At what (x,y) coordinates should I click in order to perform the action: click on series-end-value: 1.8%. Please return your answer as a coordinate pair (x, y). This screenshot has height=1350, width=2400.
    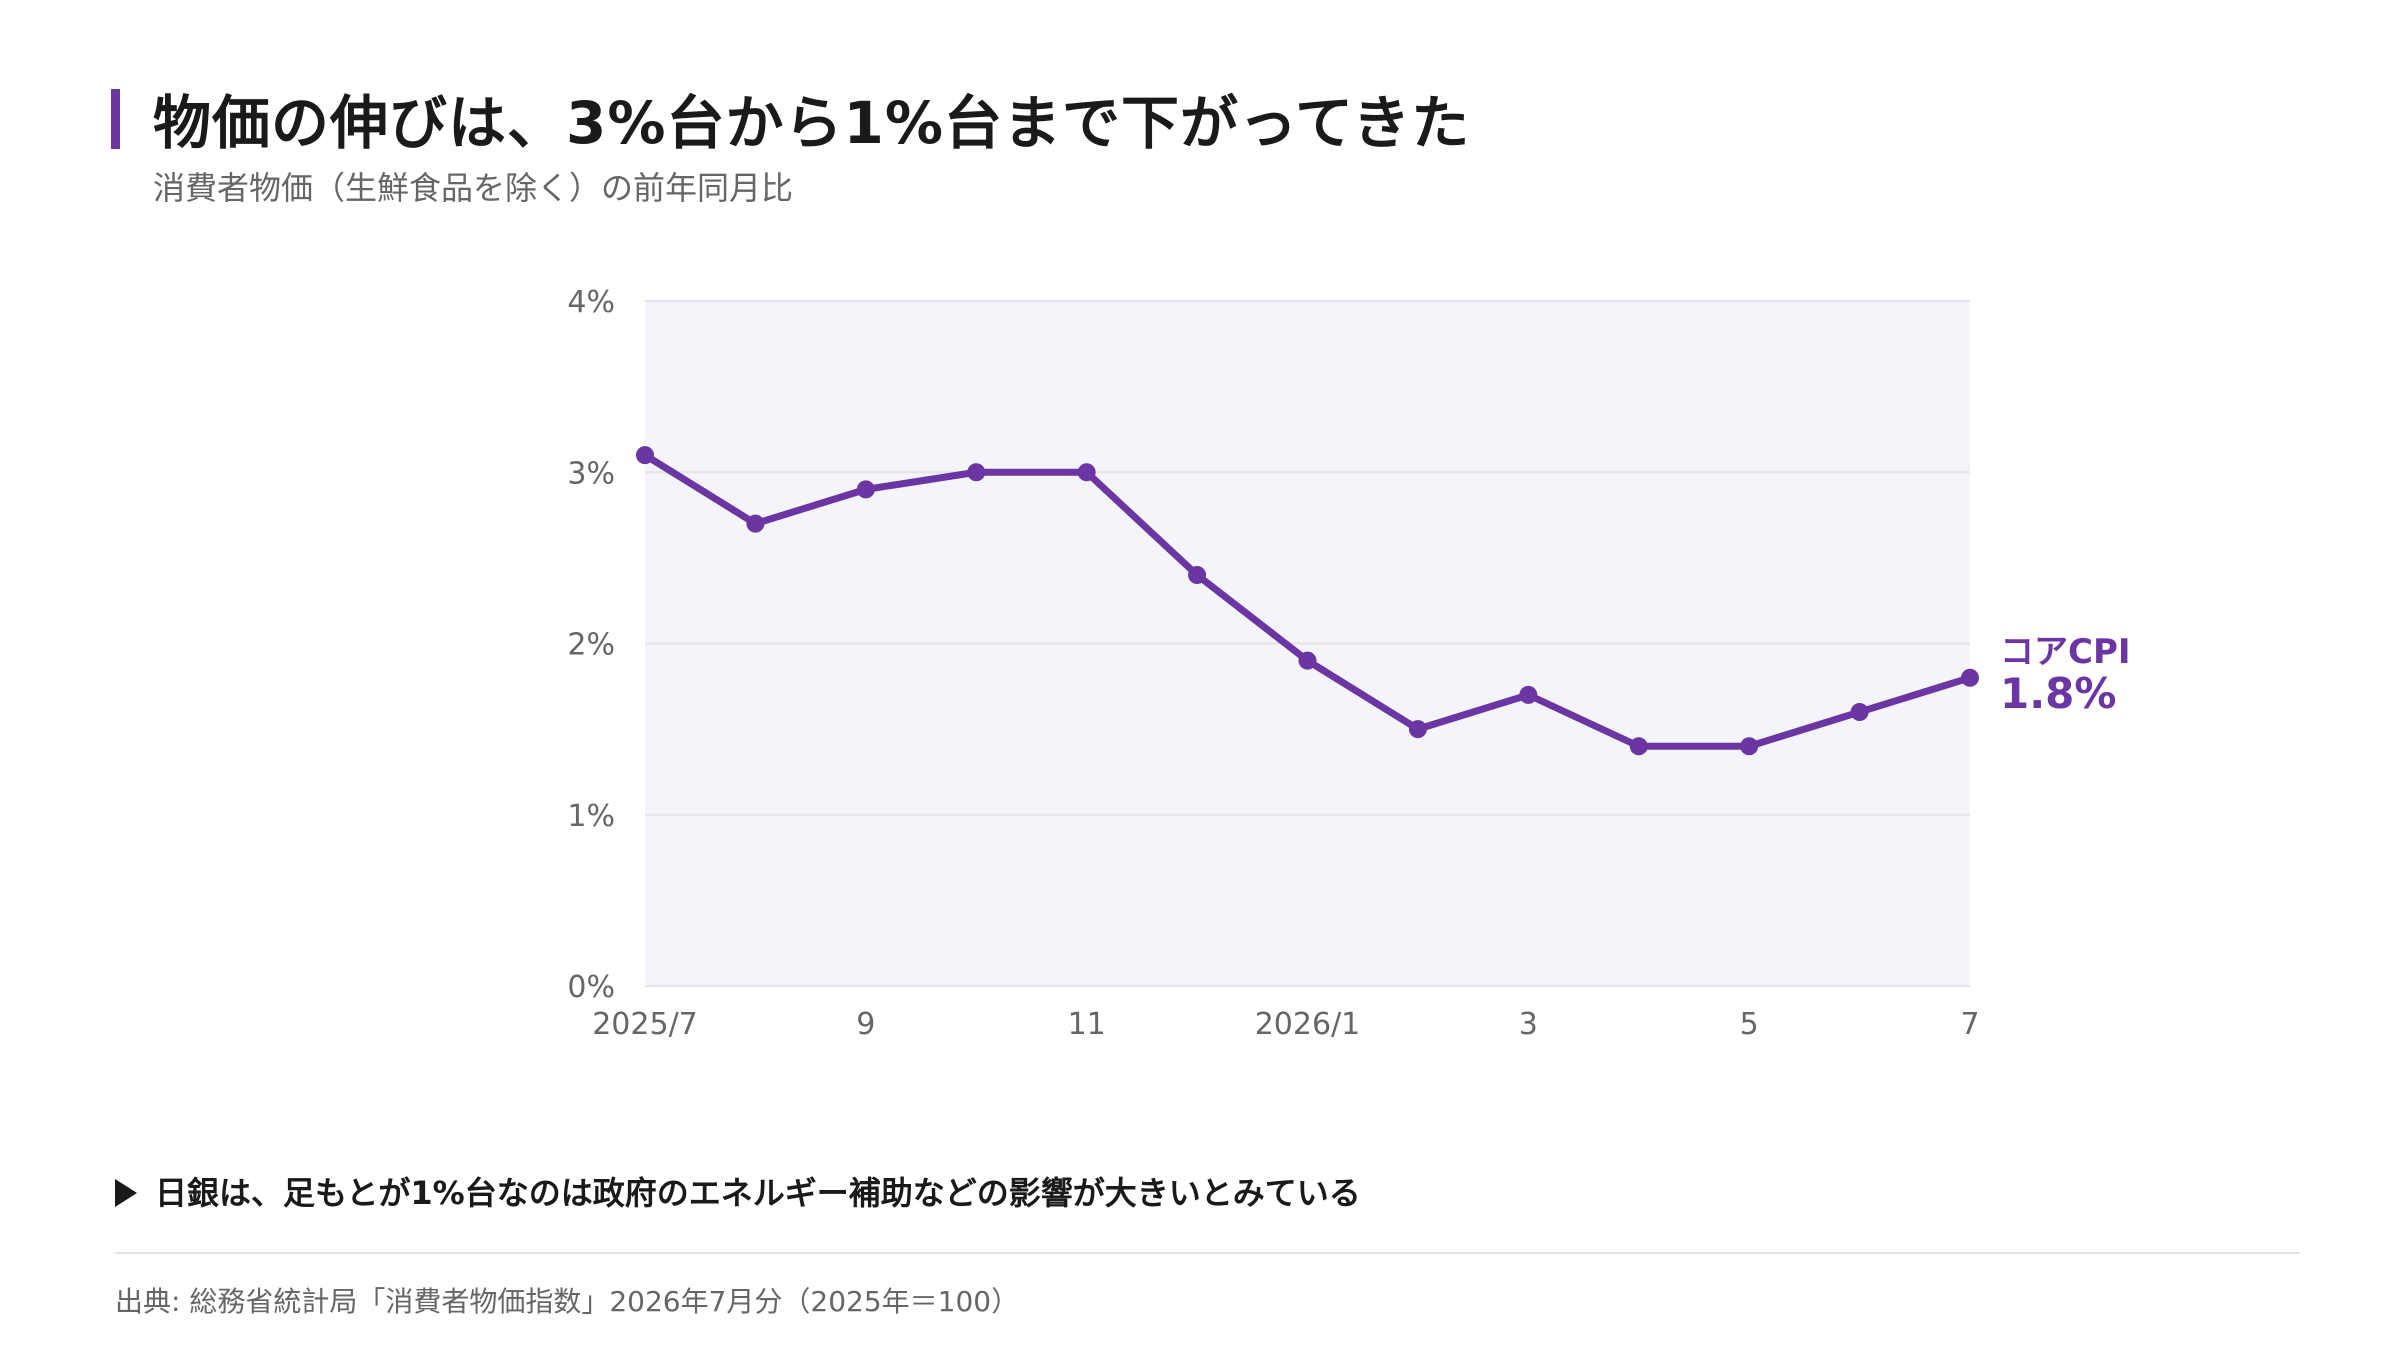
    Looking at the image, I should click on (2058, 693).